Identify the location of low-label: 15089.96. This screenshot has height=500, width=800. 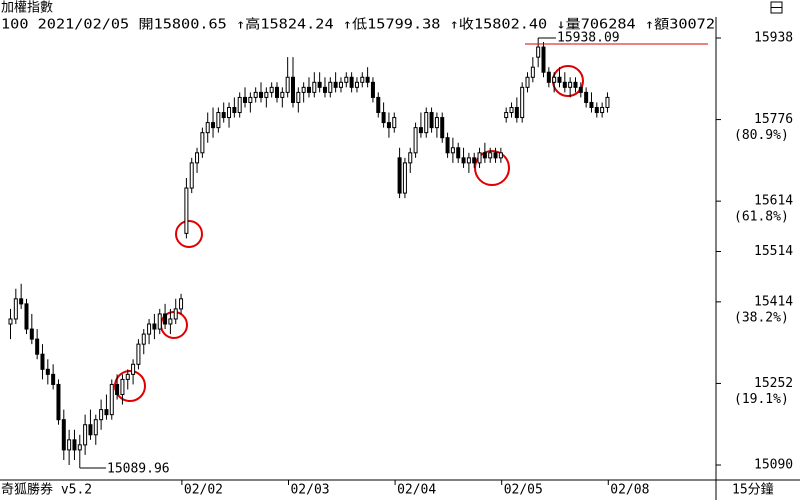
(138, 469).